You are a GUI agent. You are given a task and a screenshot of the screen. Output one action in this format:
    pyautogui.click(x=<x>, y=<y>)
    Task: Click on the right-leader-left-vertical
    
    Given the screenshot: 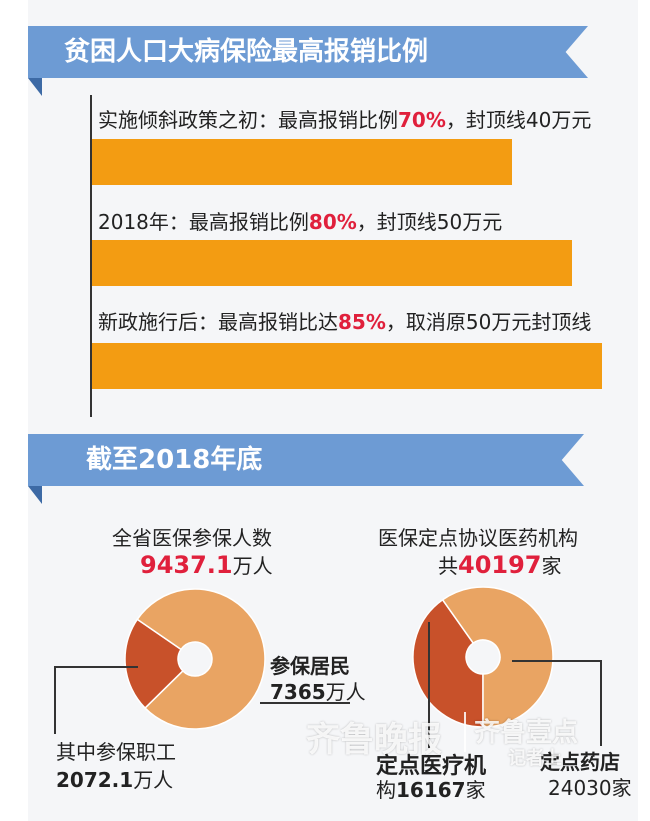 What is the action you would take?
    pyautogui.click(x=429, y=685)
    